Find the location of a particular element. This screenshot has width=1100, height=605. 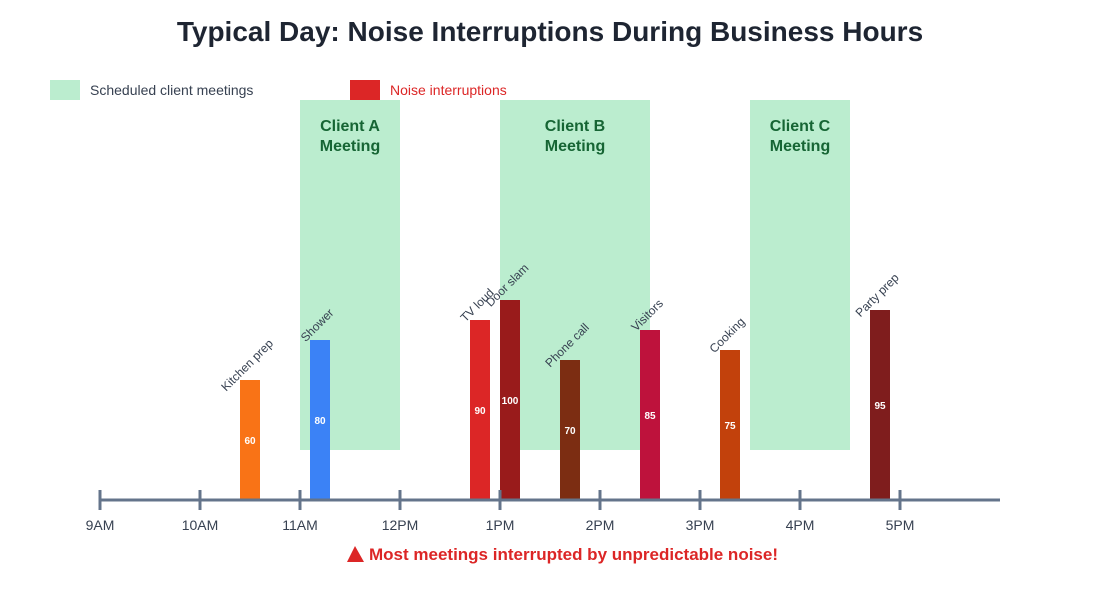

bar-value-label: 70 is located at coordinates (570, 431).